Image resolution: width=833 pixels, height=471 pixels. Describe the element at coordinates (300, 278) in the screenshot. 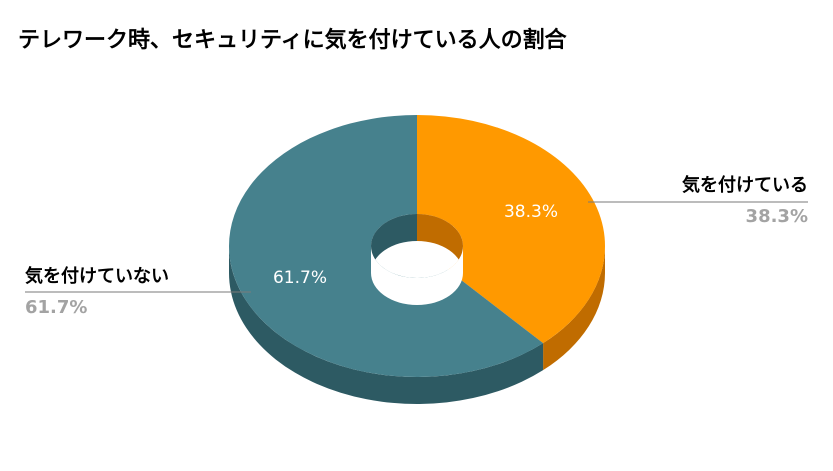

I see `inside-value-label-1: 61.7%` at that location.